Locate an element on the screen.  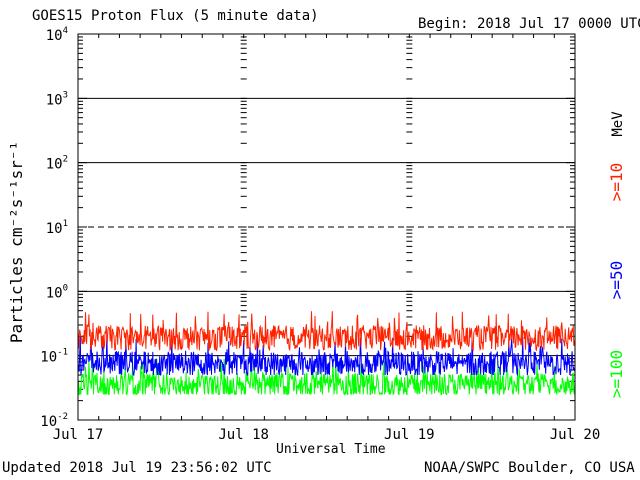
y-tick-label: 10¹ is located at coordinates (57, 228).